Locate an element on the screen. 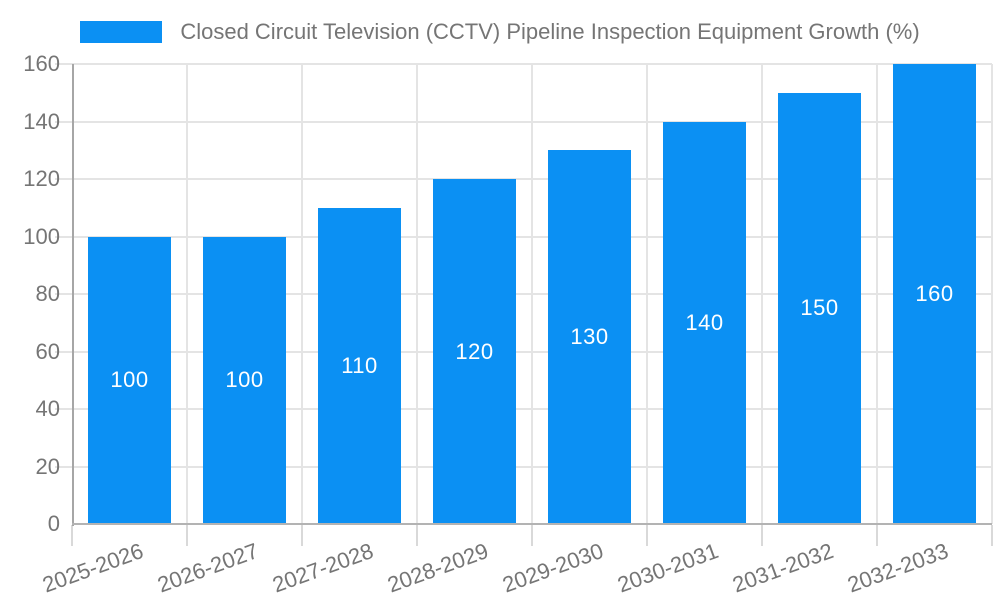 This screenshot has height=600, width=1000. bar-value-label: 110 is located at coordinates (359, 365).